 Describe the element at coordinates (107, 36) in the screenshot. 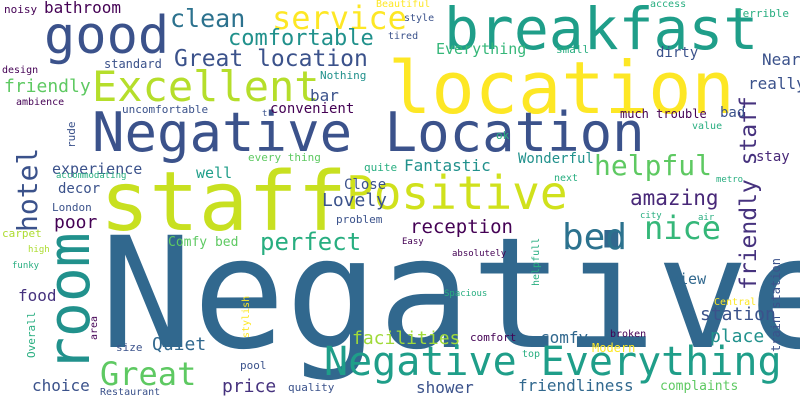

I see `word-good: good` at that location.